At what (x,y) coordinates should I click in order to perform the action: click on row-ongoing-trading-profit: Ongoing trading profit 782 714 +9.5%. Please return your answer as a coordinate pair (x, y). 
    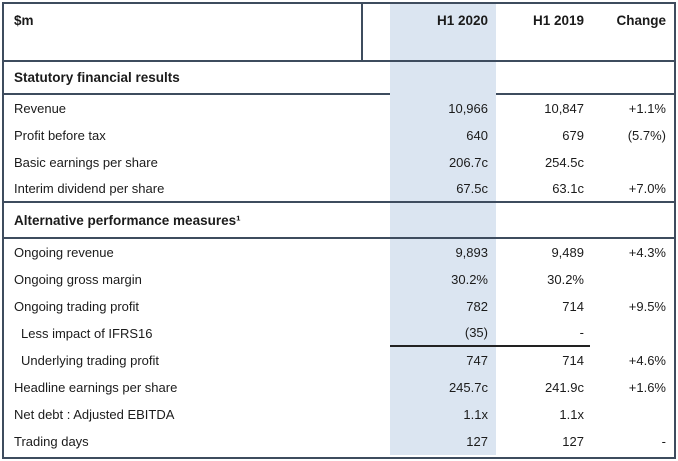
    Looking at the image, I should click on (339, 306).